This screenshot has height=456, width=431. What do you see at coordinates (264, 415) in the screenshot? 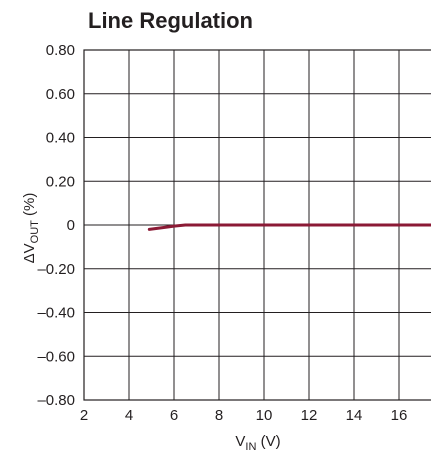
I see `x-tick-label: 10` at bounding box center [264, 415].